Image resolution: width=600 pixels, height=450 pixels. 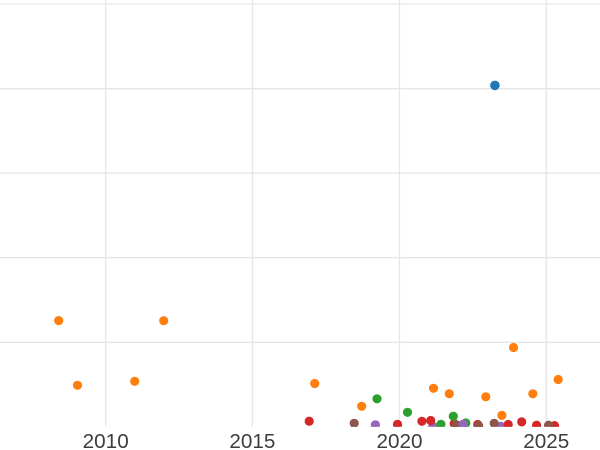 What do you see at coordinates (252, 440) in the screenshot?
I see `svg-text: 2015` at bounding box center [252, 440].